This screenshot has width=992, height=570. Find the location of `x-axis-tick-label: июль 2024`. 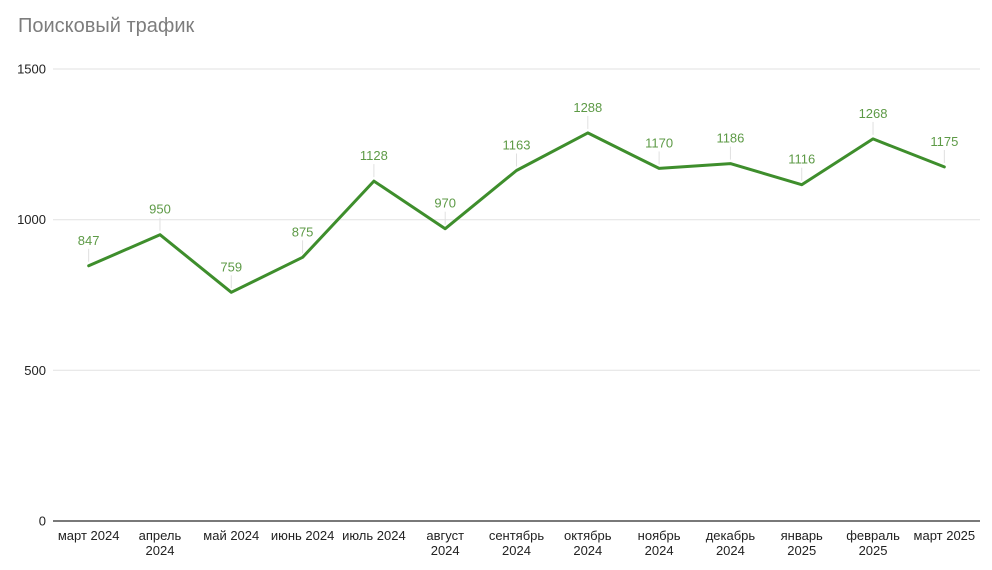

x-axis-tick-label: июль 2024 is located at coordinates (374, 535).